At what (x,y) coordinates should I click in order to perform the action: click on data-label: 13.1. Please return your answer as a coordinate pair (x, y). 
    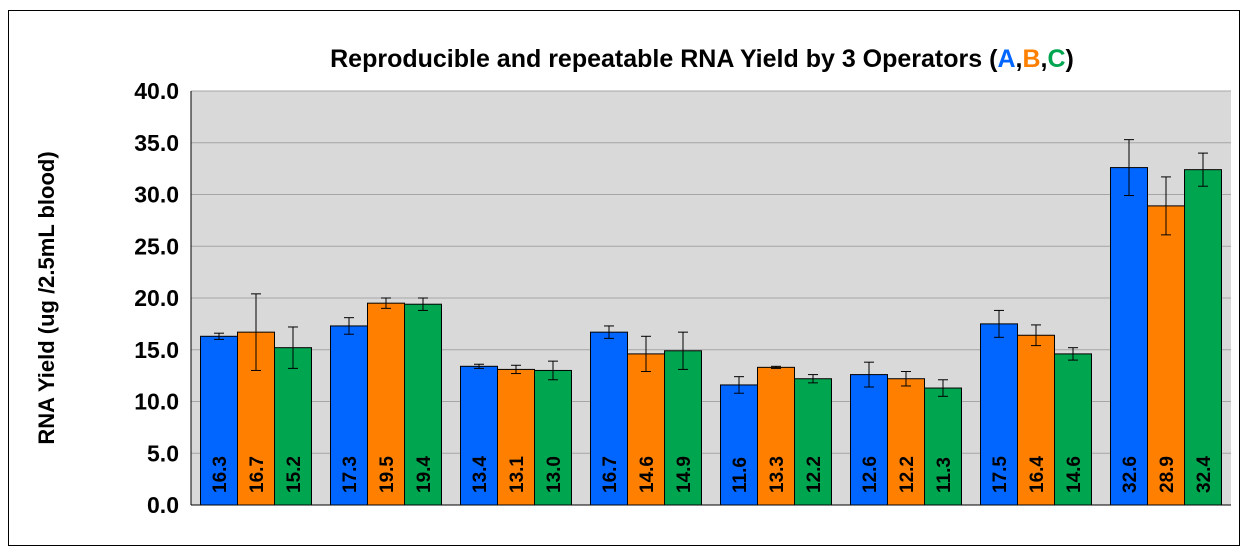
    Looking at the image, I should click on (517, 474).